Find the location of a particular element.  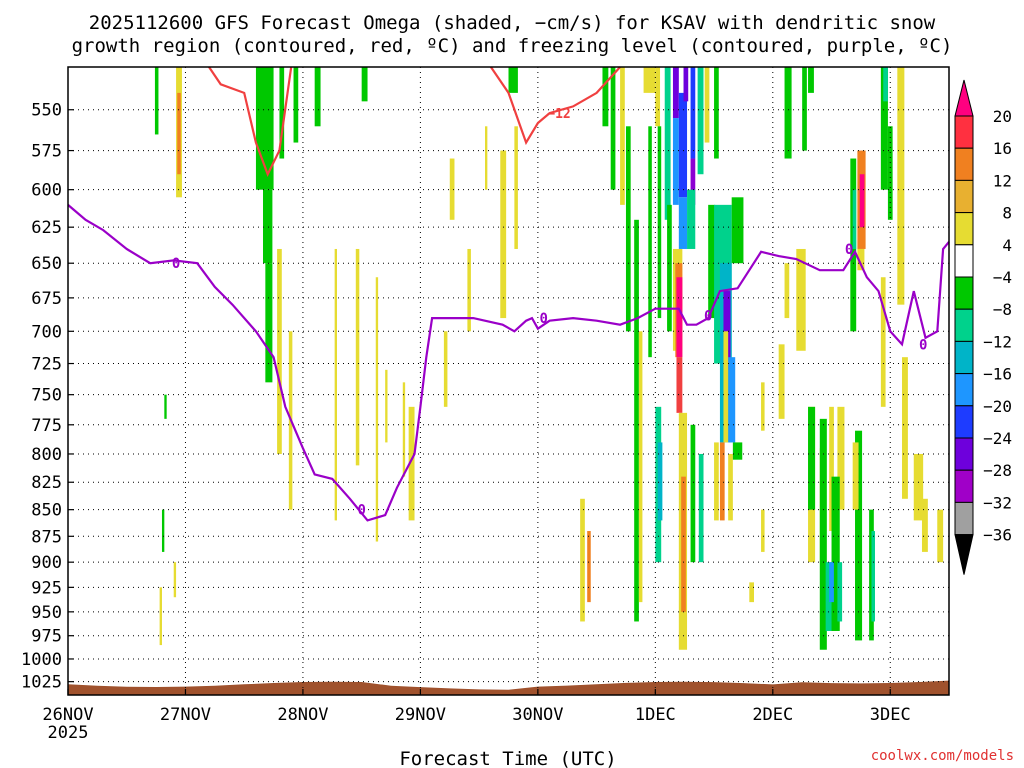

y-tick-label: 575 is located at coordinates (46, 152).